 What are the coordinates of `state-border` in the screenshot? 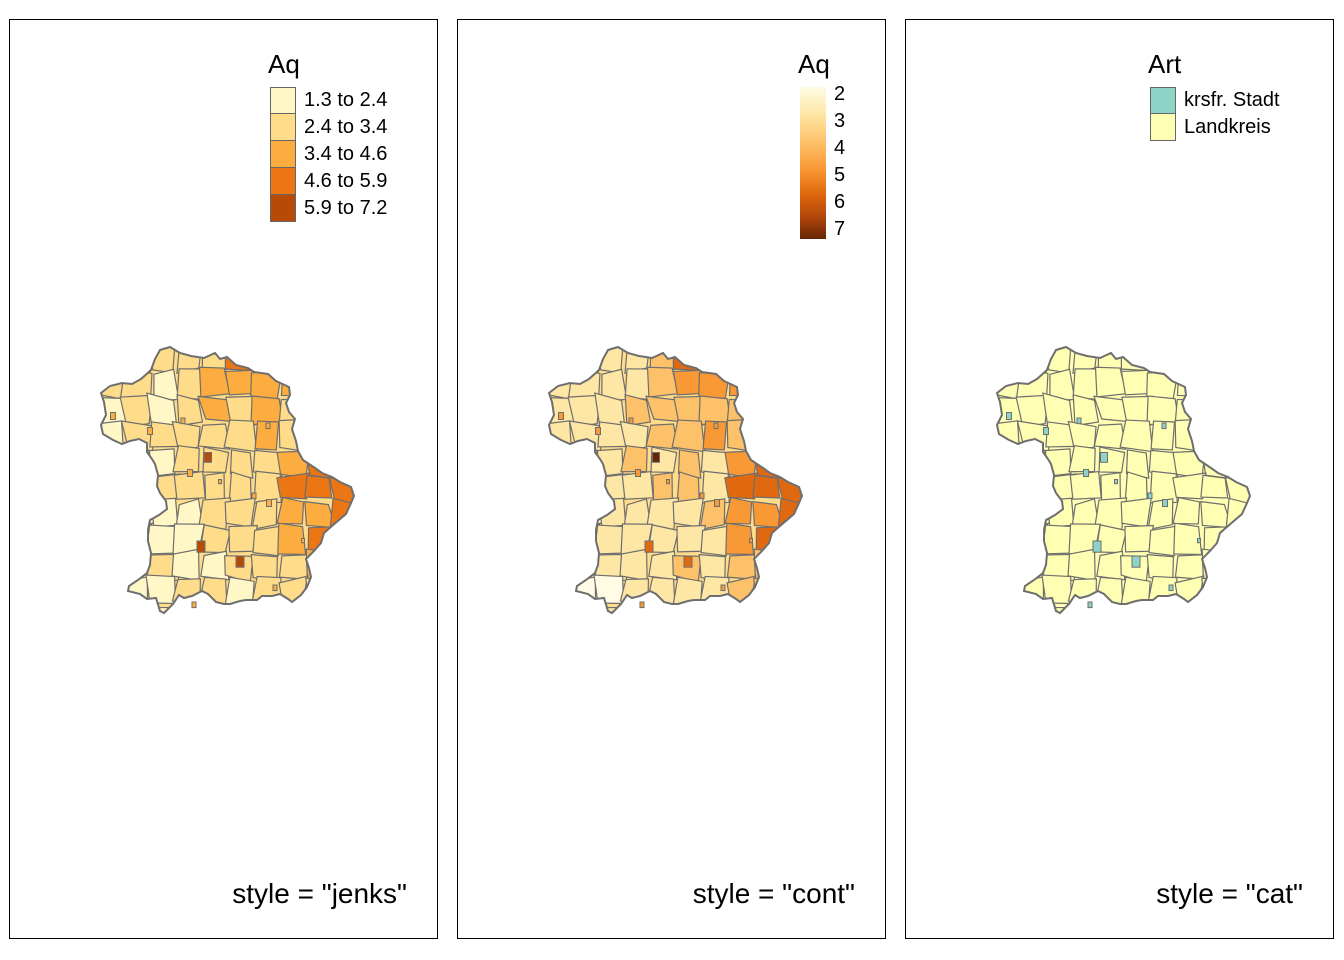 It's located at (1123, 480).